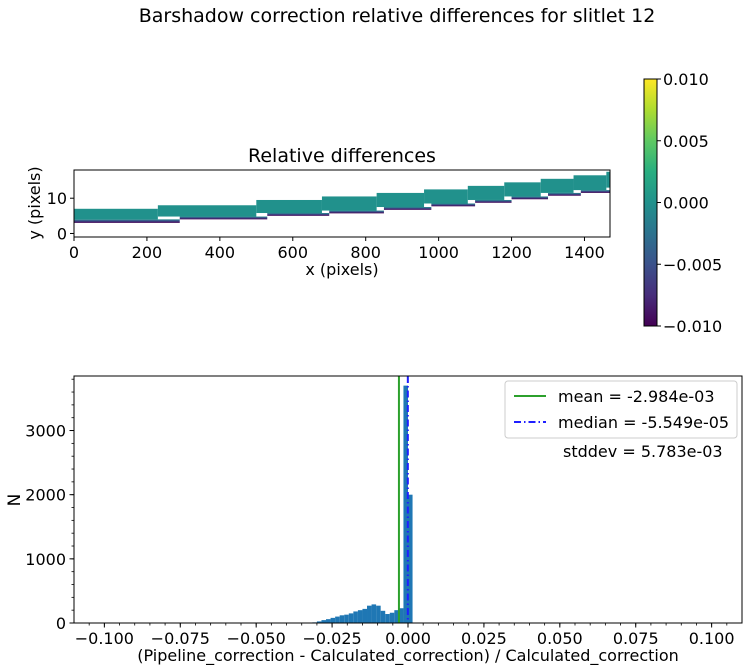 The width and height of the screenshot is (750, 672). I want to click on colorbar-tick-label: −0.005, so click(692, 264).